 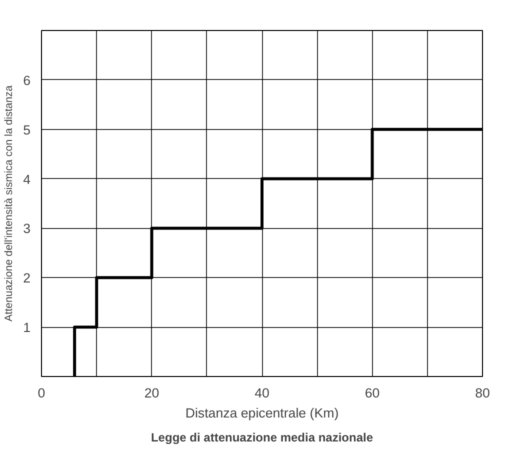 I want to click on y-tick-label: 5, so click(x=27, y=130).